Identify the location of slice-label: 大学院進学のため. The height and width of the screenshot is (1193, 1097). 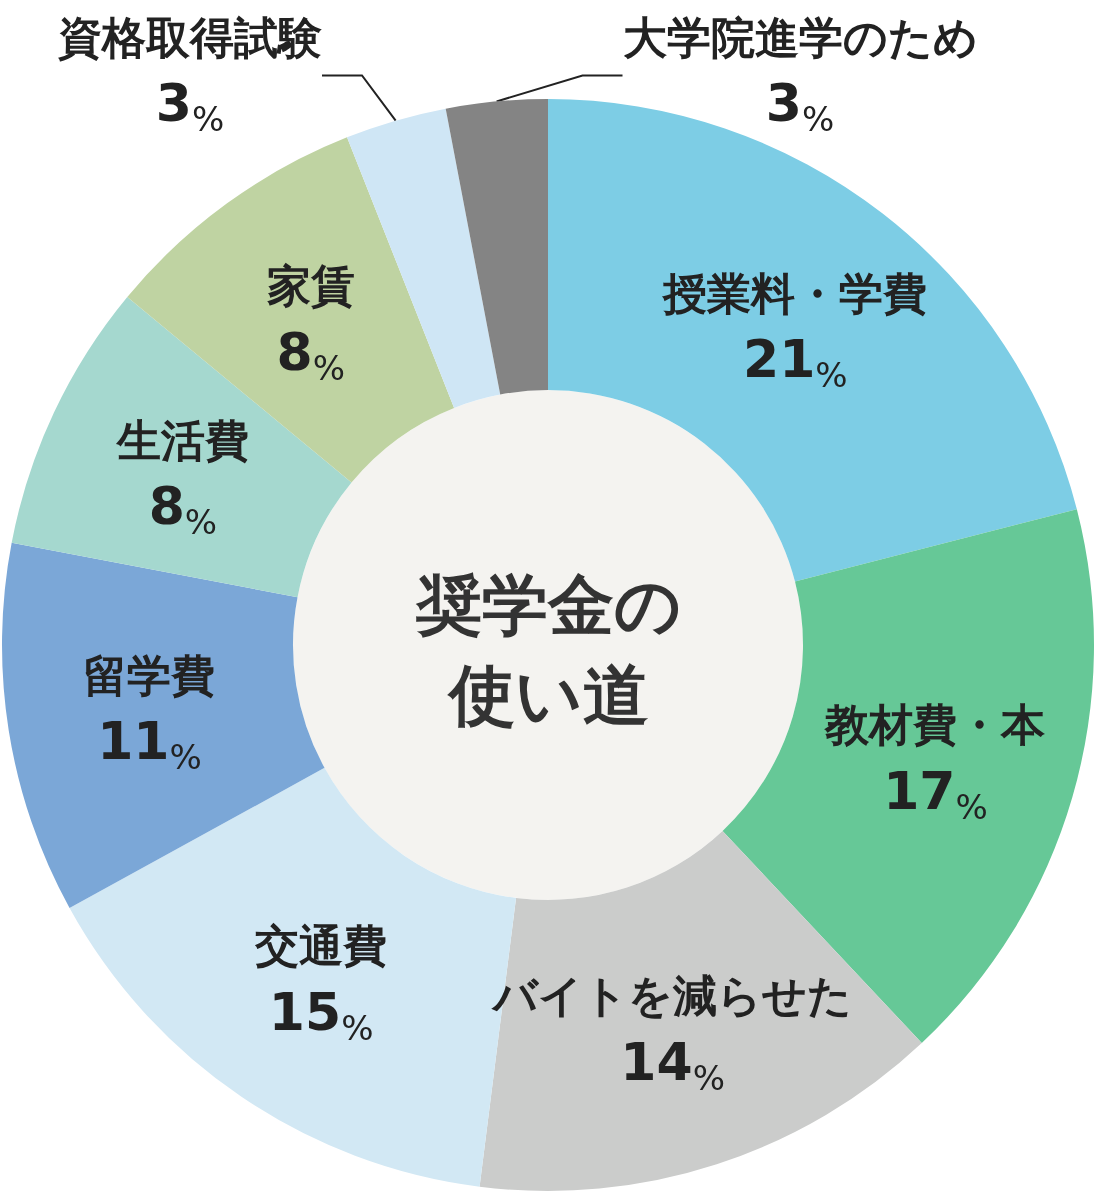
(800, 37).